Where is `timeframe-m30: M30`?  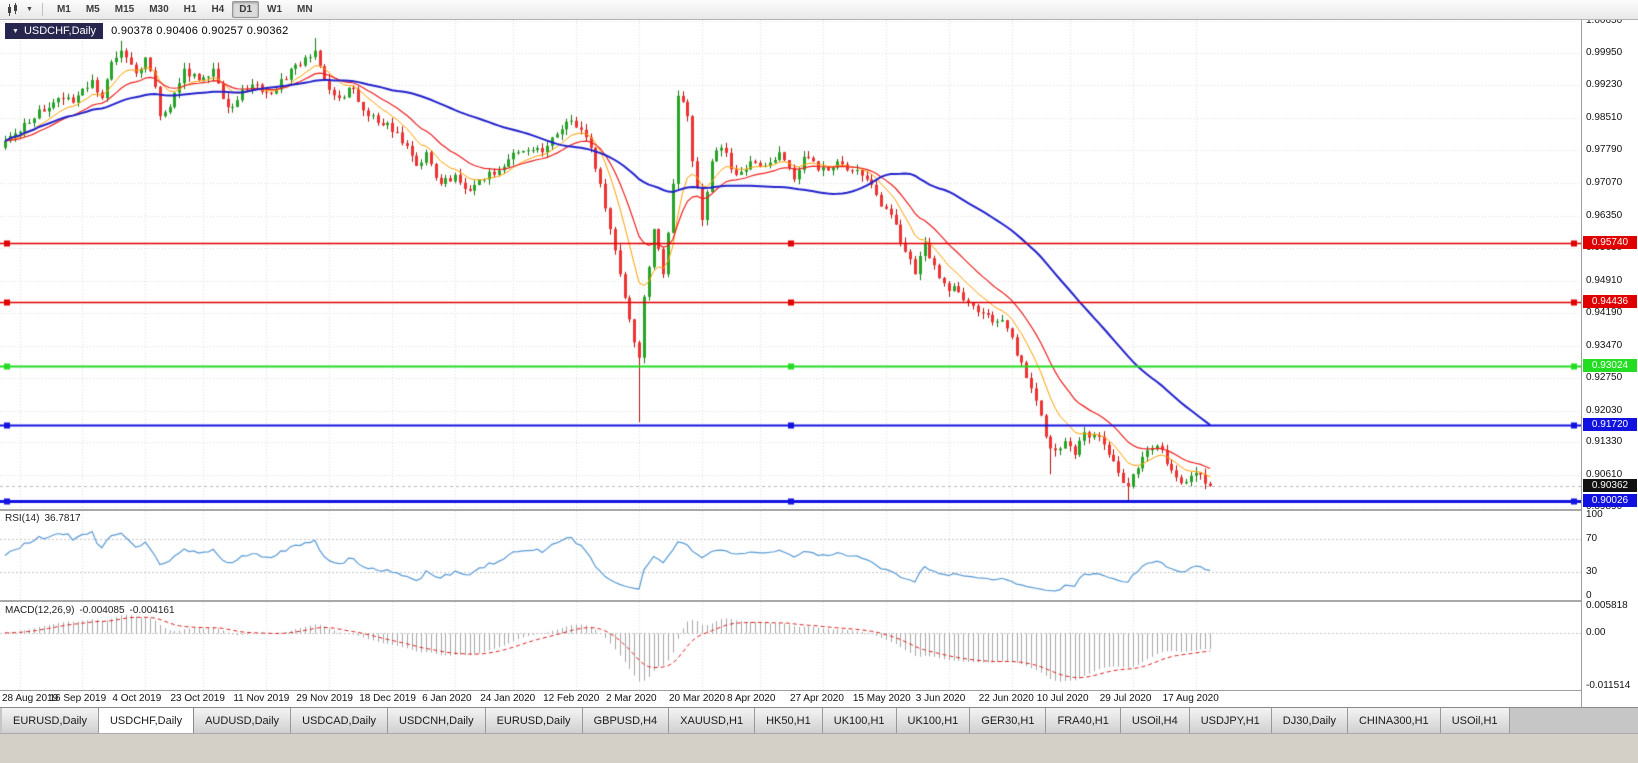
timeframe-m30: M30 is located at coordinates (159, 9).